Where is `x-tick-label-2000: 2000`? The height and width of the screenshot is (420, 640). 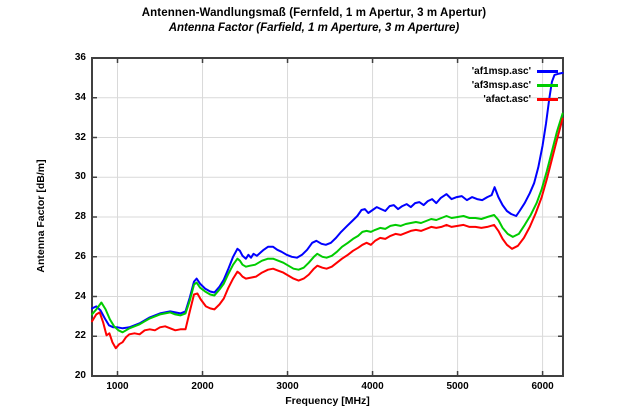
x-tick-label-2000: 2000 is located at coordinates (202, 386).